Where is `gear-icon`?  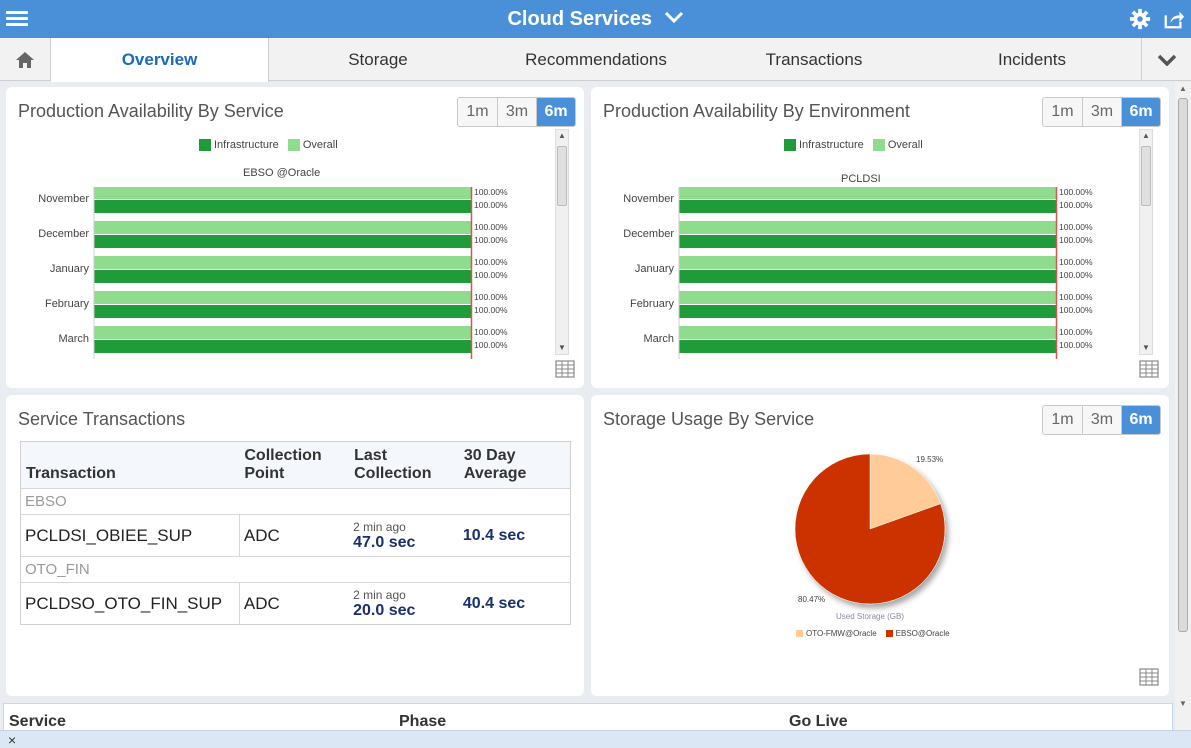
gear-icon is located at coordinates (1140, 19).